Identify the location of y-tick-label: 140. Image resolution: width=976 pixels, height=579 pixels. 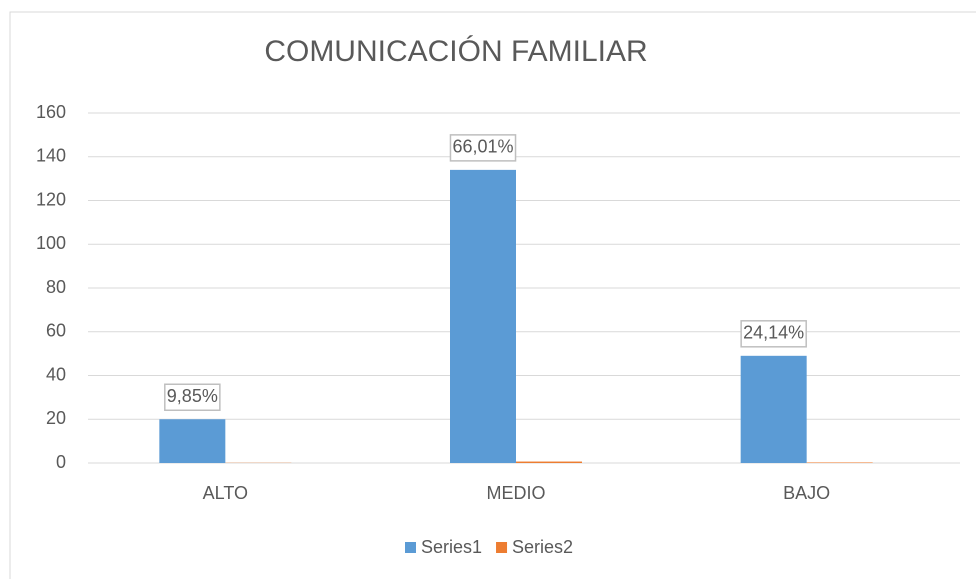
(51, 156).